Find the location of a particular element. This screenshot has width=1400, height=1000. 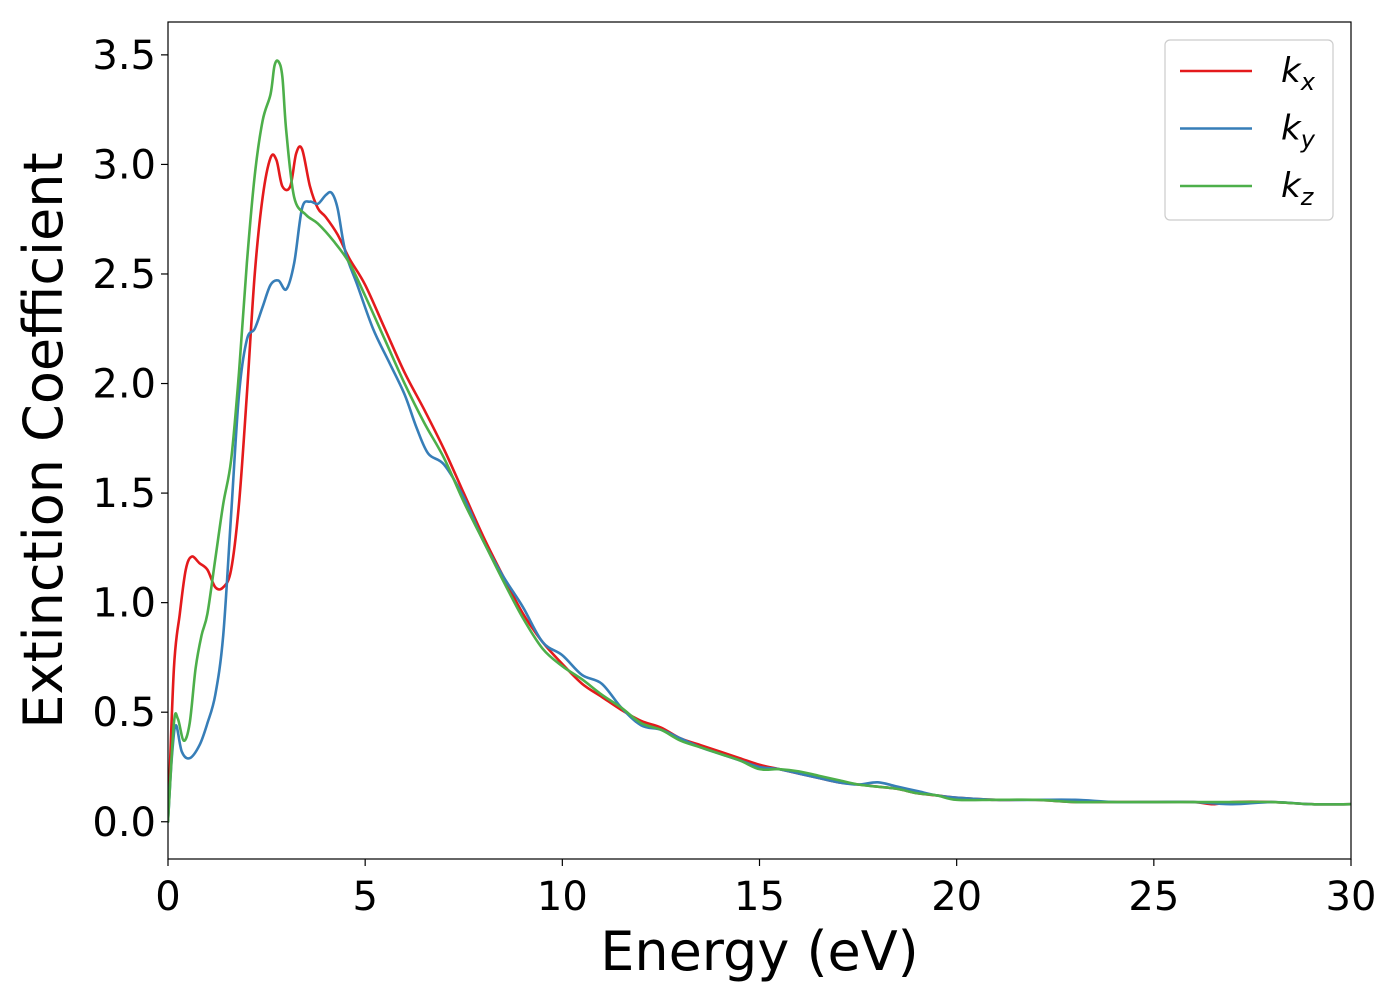

x-tick-label: 30 is located at coordinates (1351, 897).